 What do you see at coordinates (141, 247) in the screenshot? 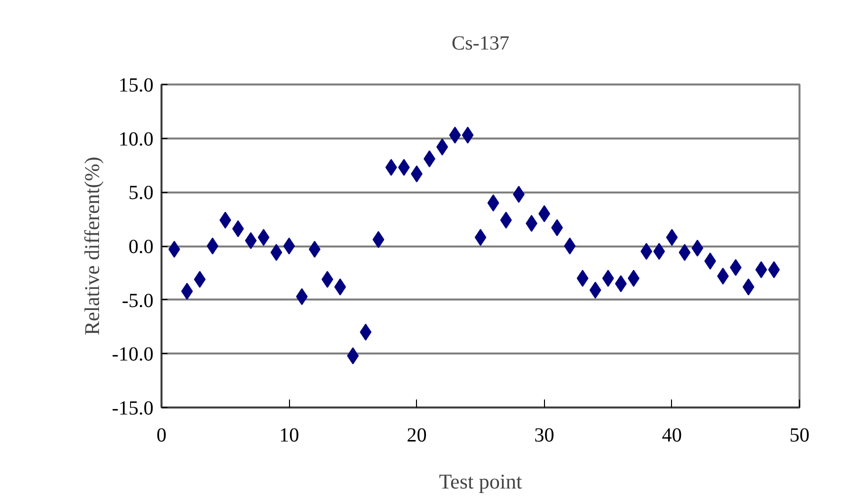
I see `y-tick-label: 0.0` at bounding box center [141, 247].